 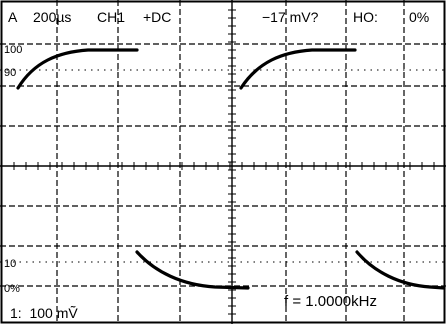 I want to click on percent-markers: 100 90 10 0%, so click(x=13, y=169).